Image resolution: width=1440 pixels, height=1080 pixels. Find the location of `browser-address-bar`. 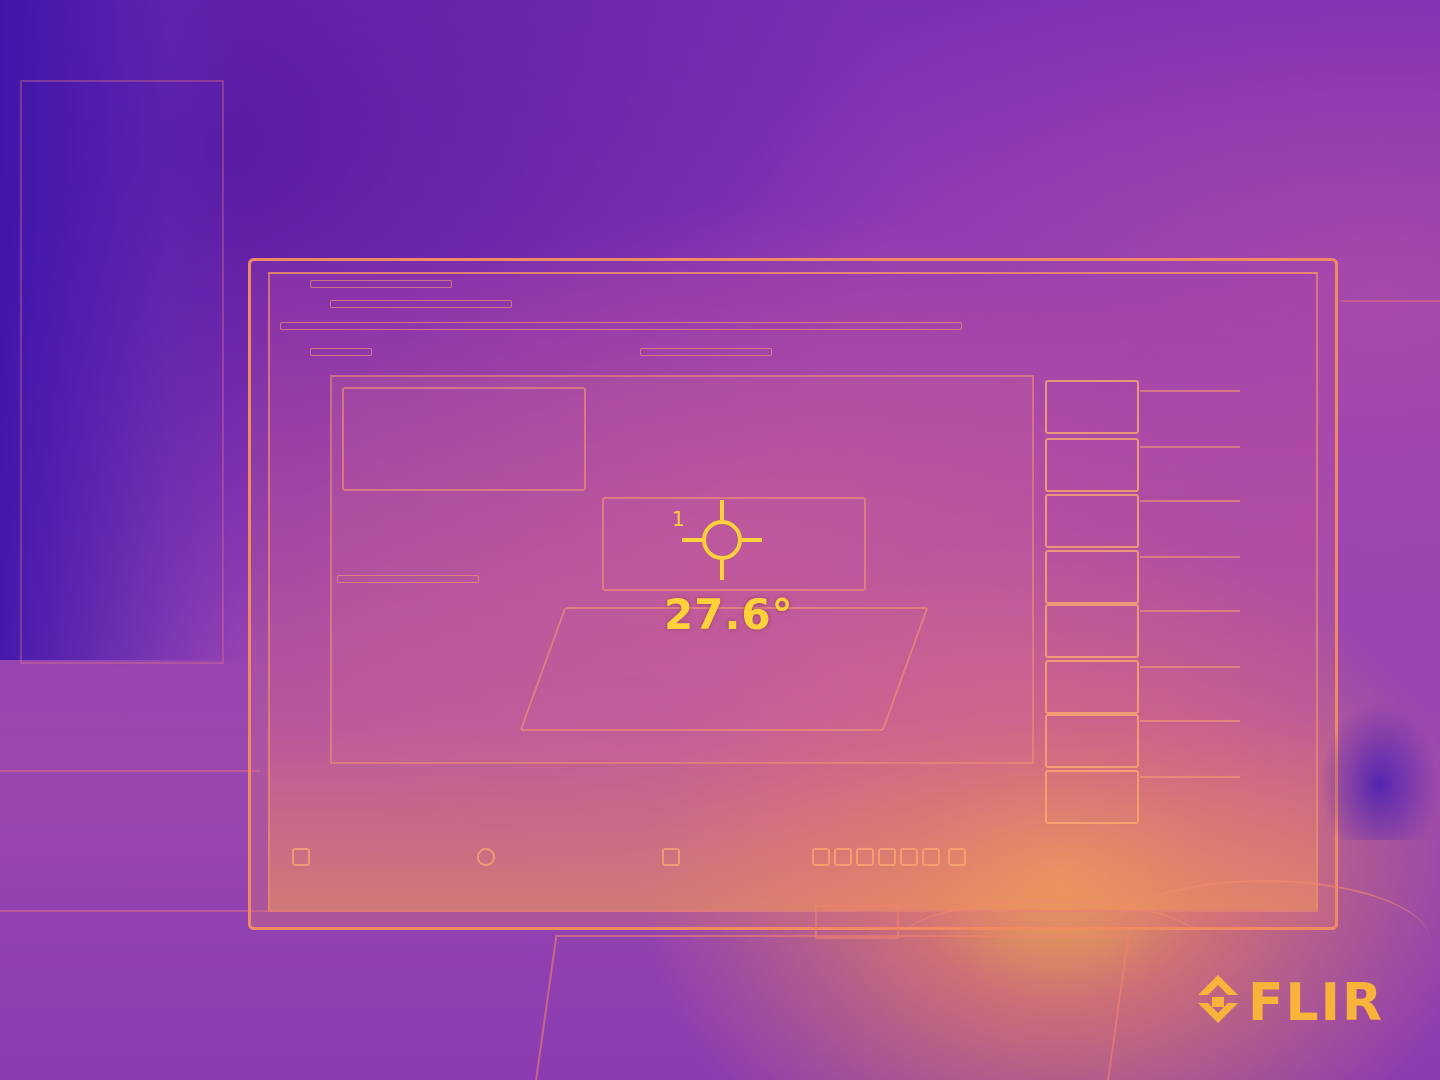

browser-address-bar is located at coordinates (421, 304).